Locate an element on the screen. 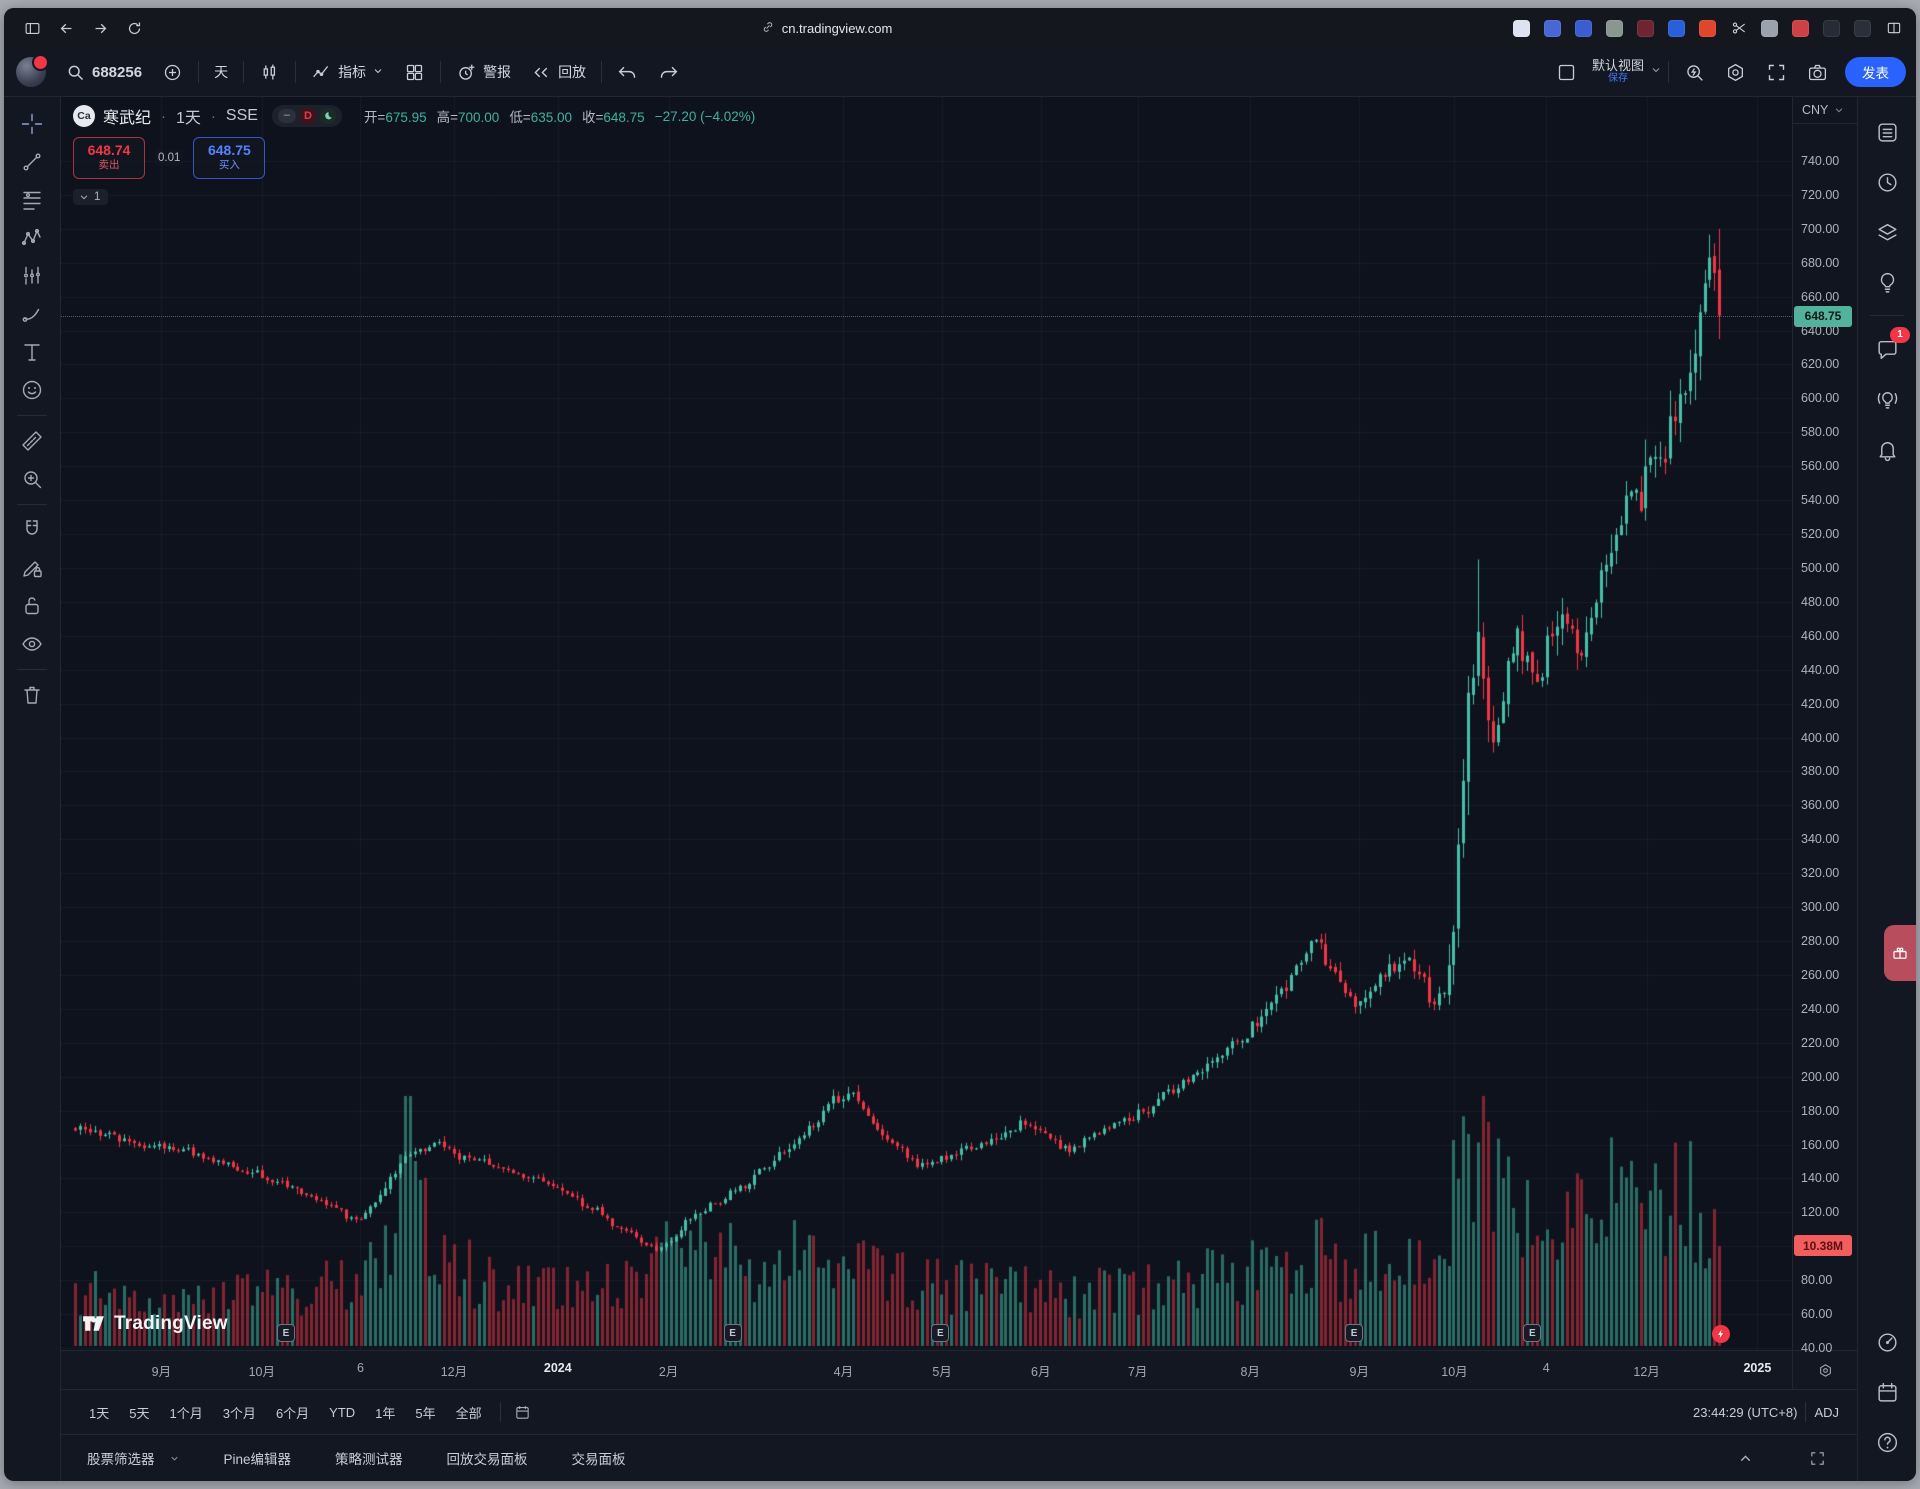 The image size is (1920, 1489). panel-maximize-button is located at coordinates (1817, 1458).